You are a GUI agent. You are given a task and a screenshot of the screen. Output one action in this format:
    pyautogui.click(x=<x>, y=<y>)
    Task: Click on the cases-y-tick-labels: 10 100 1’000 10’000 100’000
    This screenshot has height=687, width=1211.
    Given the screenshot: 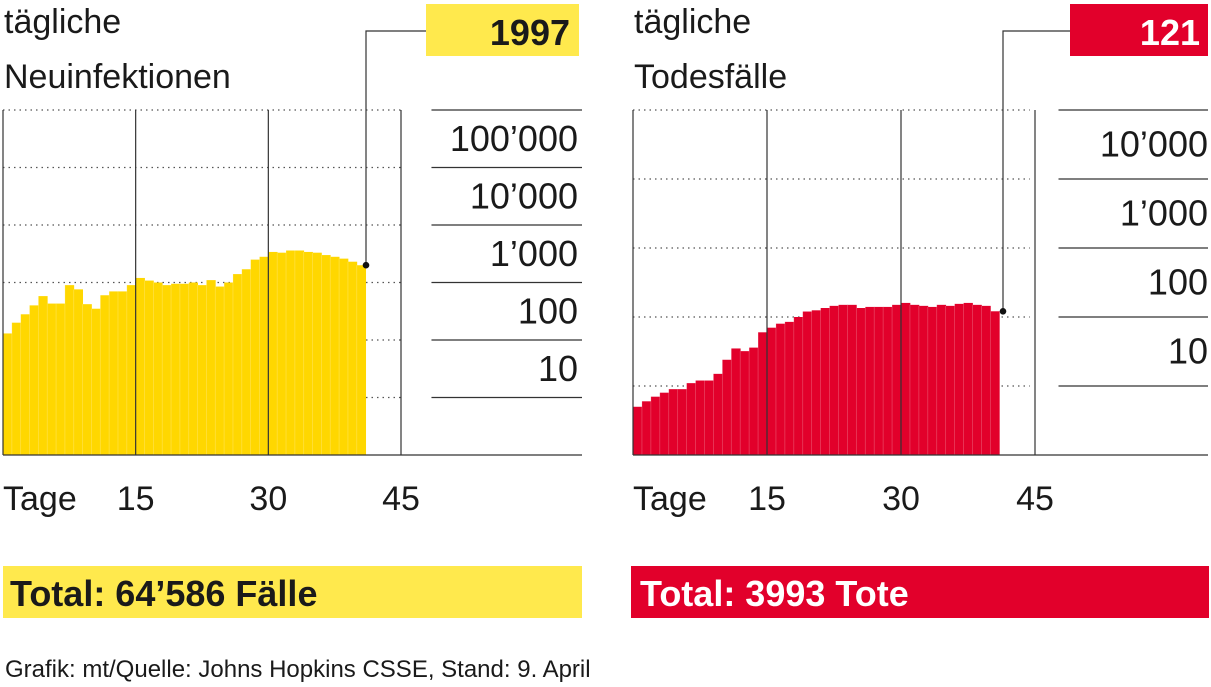 What is the action you would take?
    pyautogui.click(x=514, y=253)
    